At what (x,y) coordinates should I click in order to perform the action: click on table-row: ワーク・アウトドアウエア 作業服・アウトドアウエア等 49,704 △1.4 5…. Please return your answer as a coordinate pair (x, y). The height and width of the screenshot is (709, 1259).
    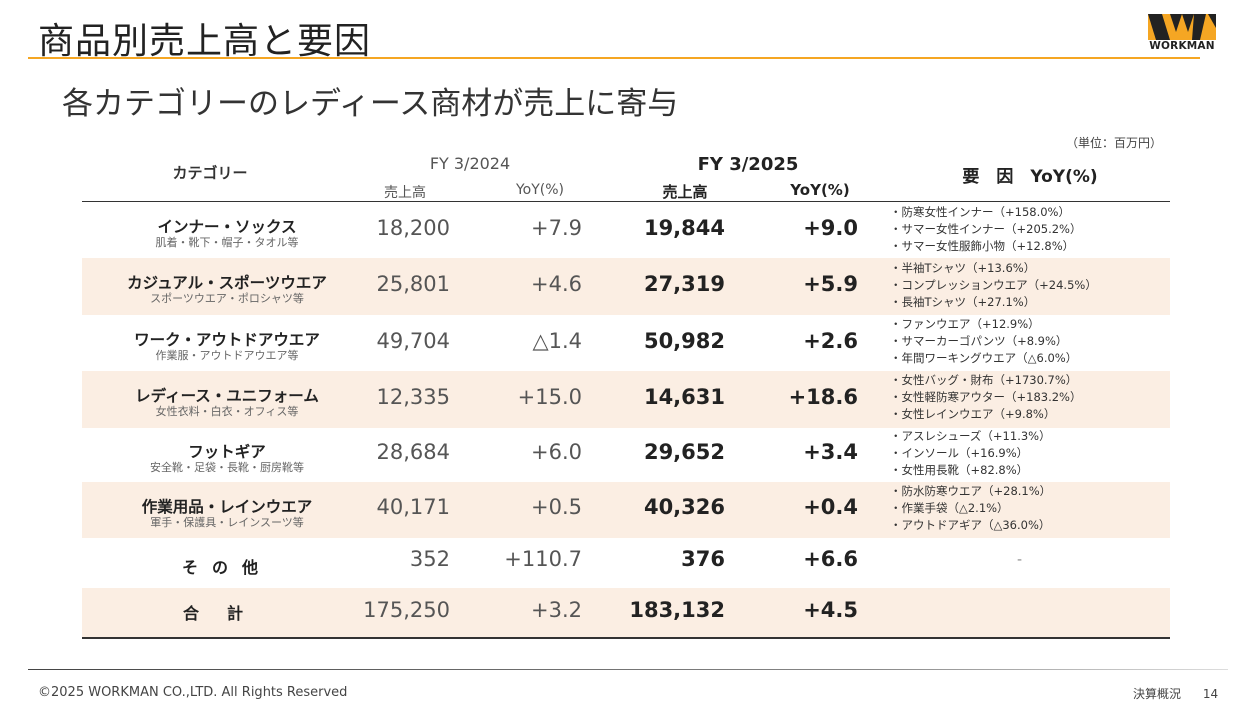
    Looking at the image, I should click on (626, 343).